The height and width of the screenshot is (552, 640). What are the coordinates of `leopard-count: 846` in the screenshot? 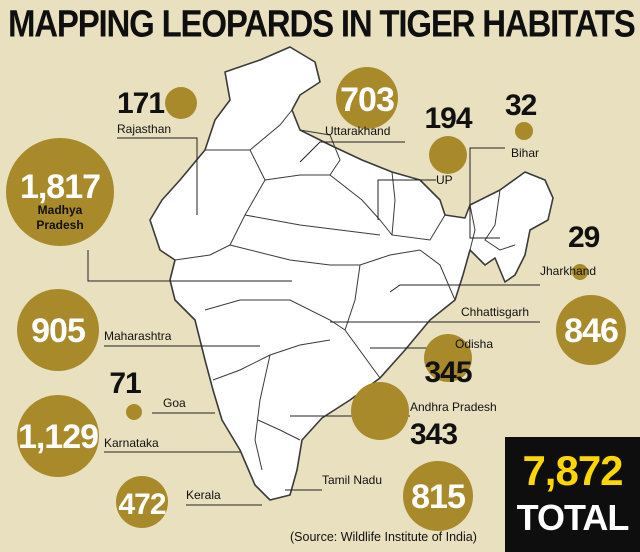 It's located at (591, 331).